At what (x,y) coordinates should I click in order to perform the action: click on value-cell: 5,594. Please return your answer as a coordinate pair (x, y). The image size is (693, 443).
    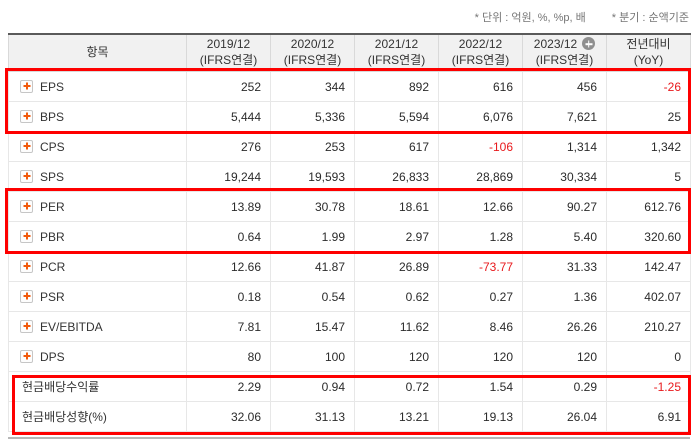
    Looking at the image, I should click on (396, 116).